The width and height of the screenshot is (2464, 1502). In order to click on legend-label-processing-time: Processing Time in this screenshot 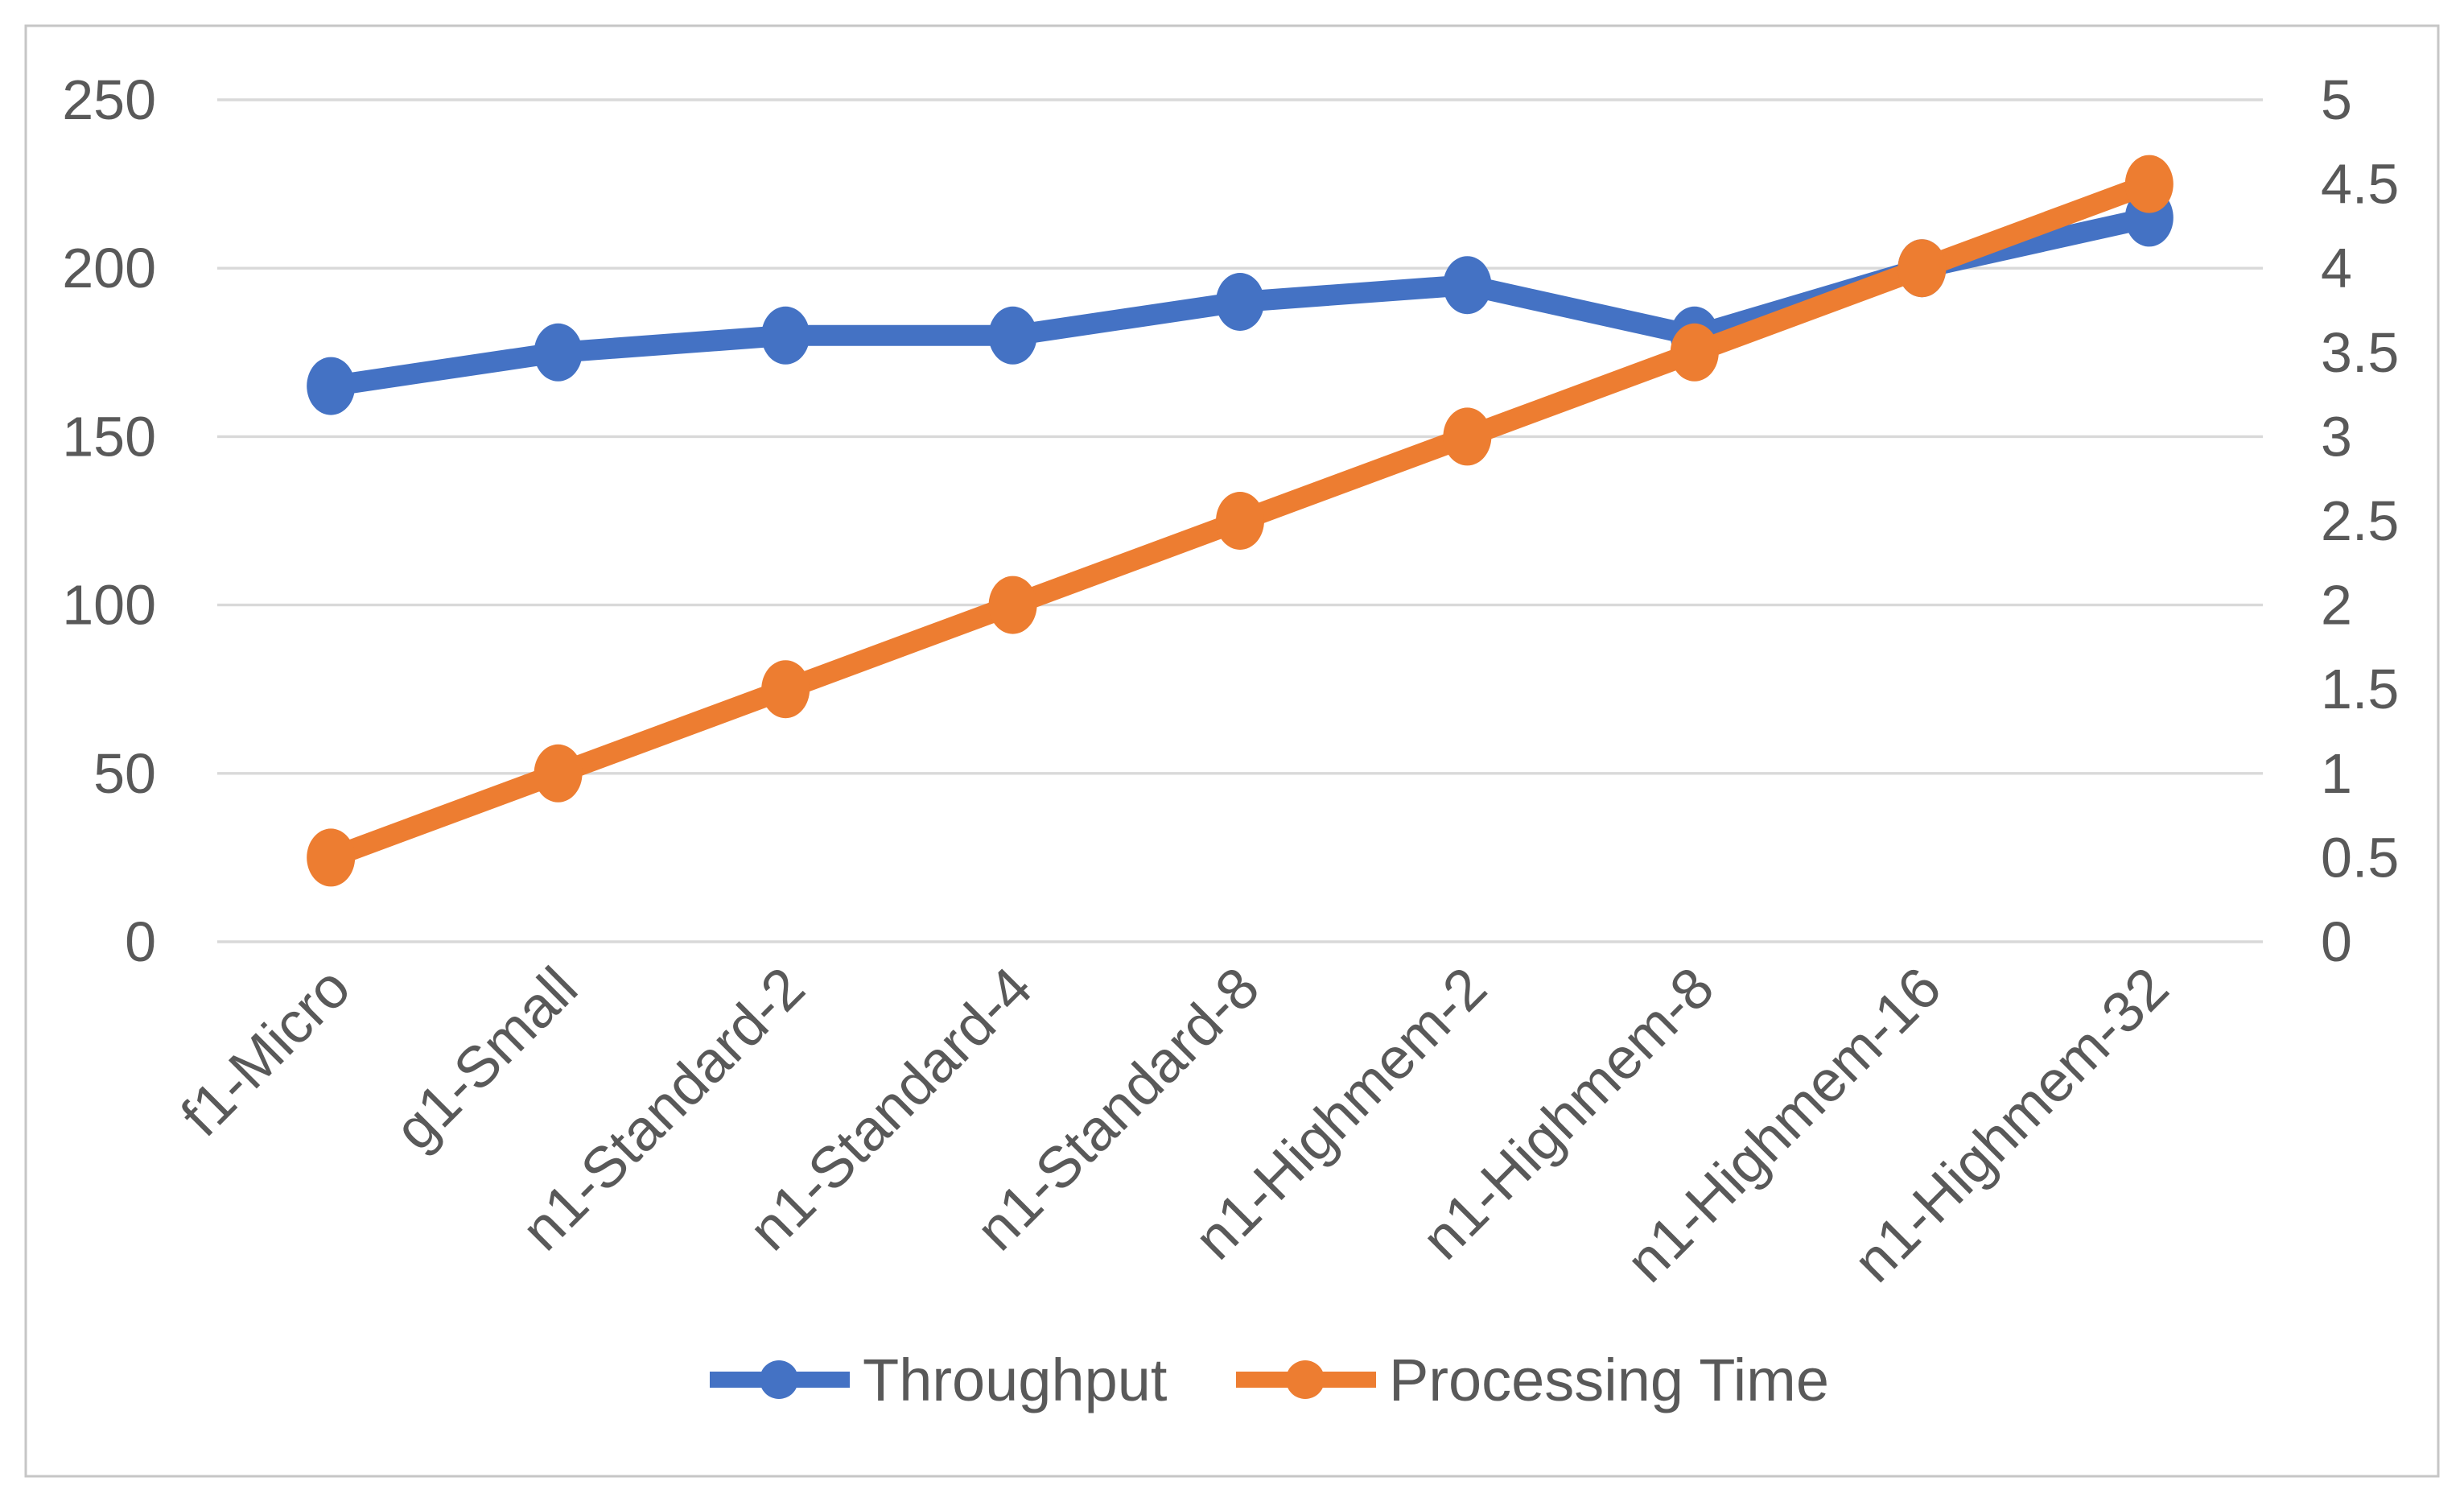, I will do `click(1609, 1380)`.